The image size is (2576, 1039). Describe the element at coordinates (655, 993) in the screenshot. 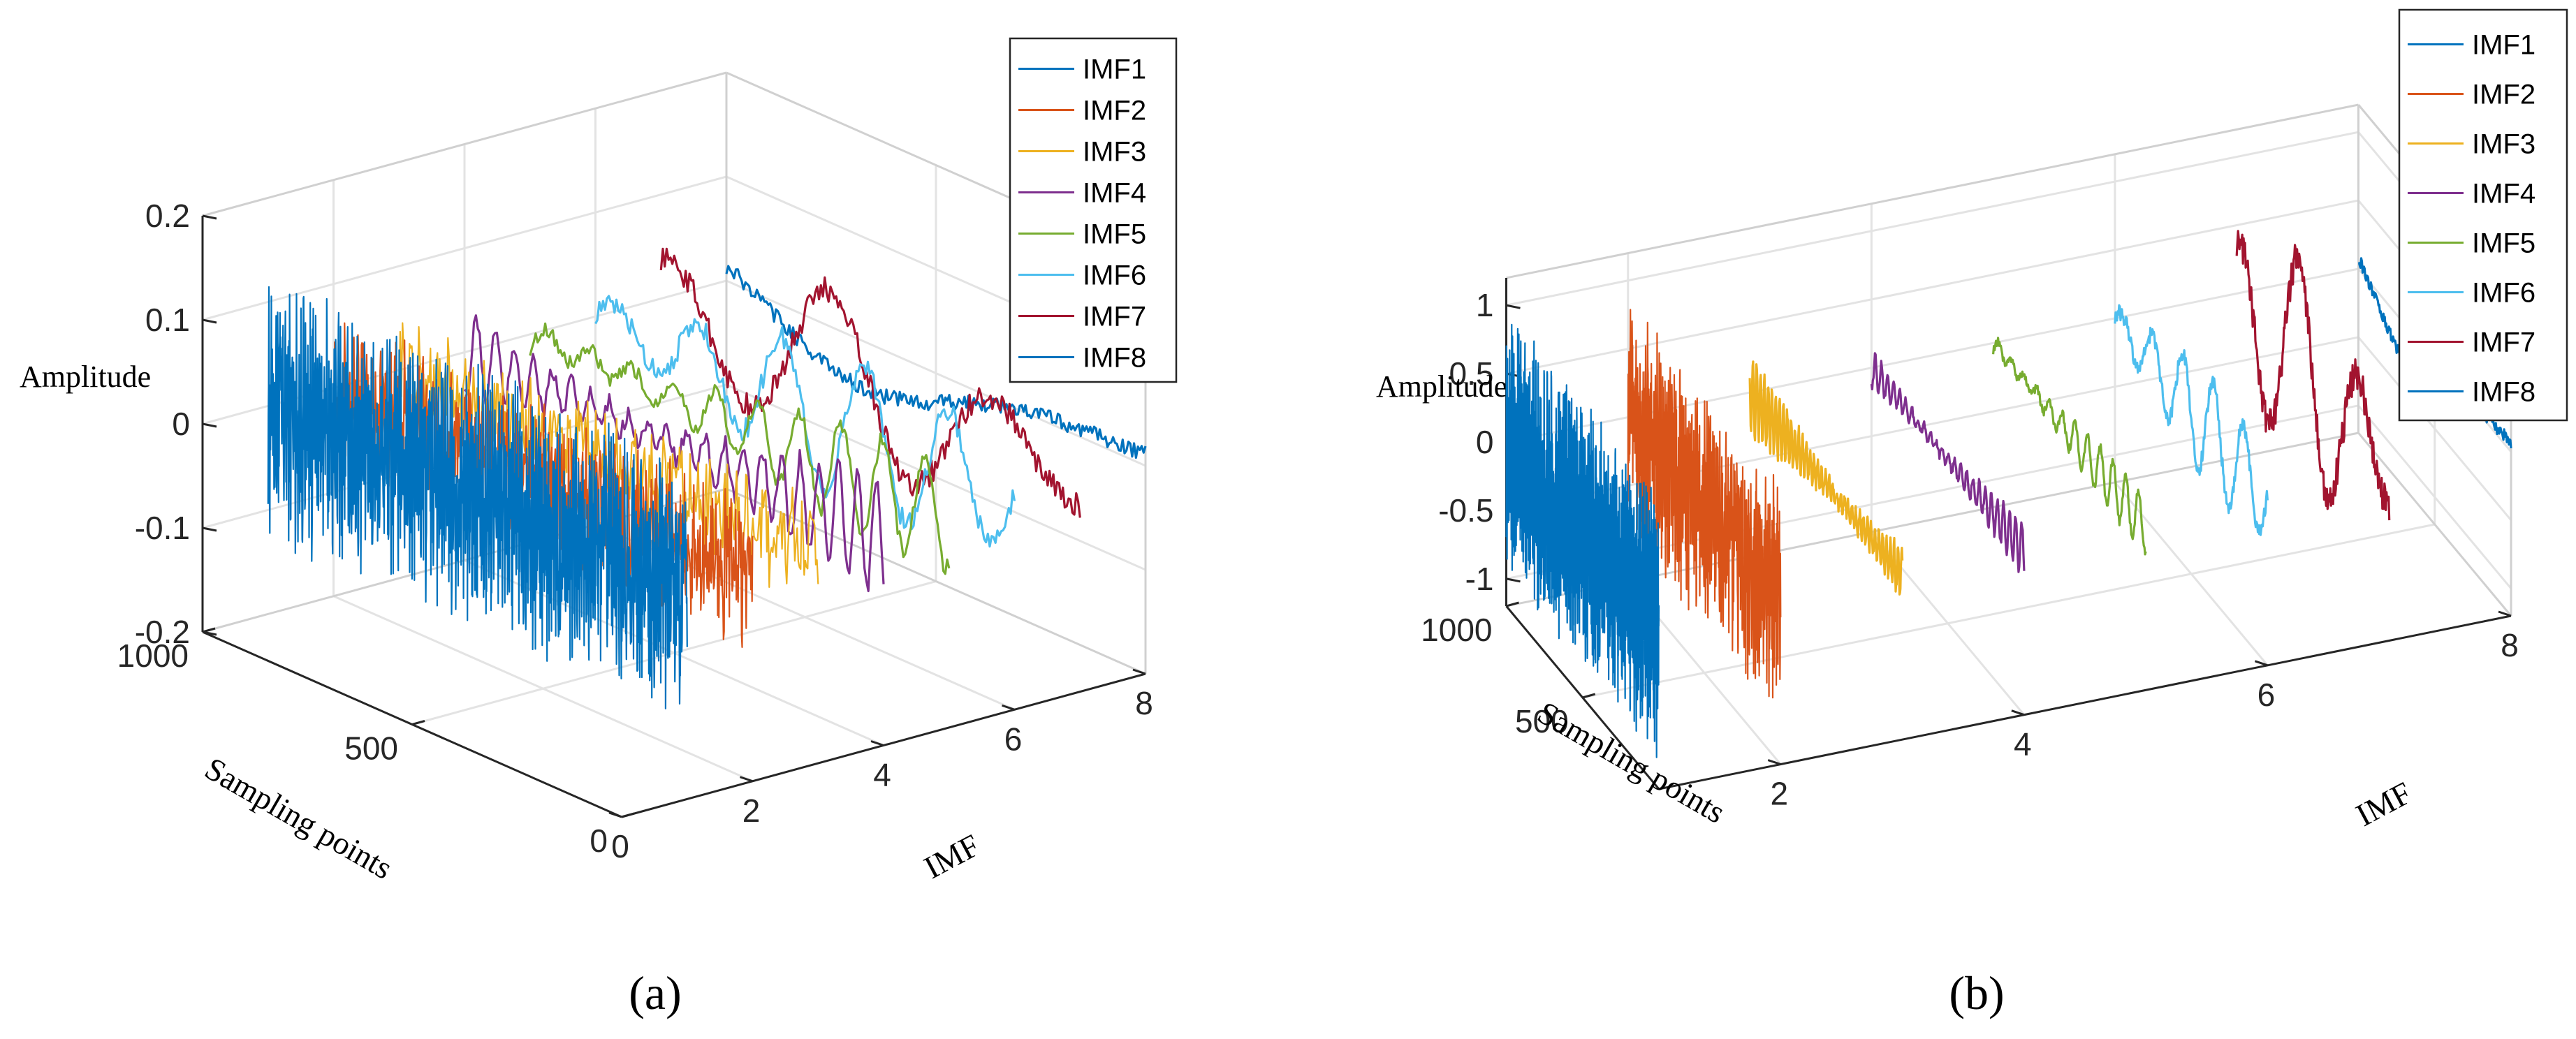

I see `panel-label: (a)` at that location.